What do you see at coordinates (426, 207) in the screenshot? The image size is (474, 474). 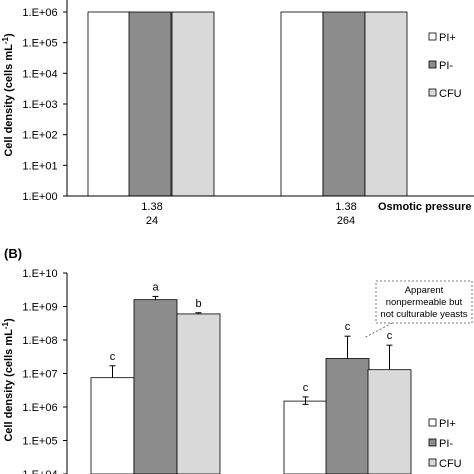 I see `x-axis-title: Osmotic pressure (MPa)` at bounding box center [426, 207].